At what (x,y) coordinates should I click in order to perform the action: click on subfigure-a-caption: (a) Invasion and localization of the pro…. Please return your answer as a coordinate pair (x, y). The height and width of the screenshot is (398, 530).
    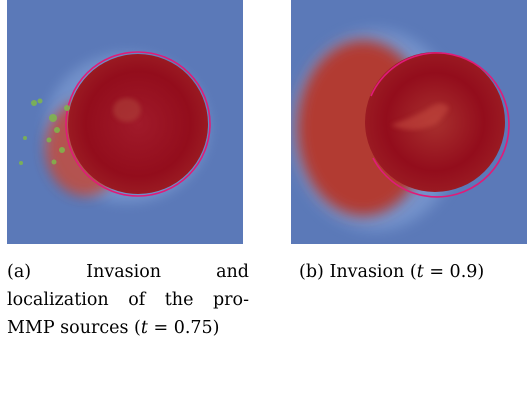
    Looking at the image, I should click on (128, 300).